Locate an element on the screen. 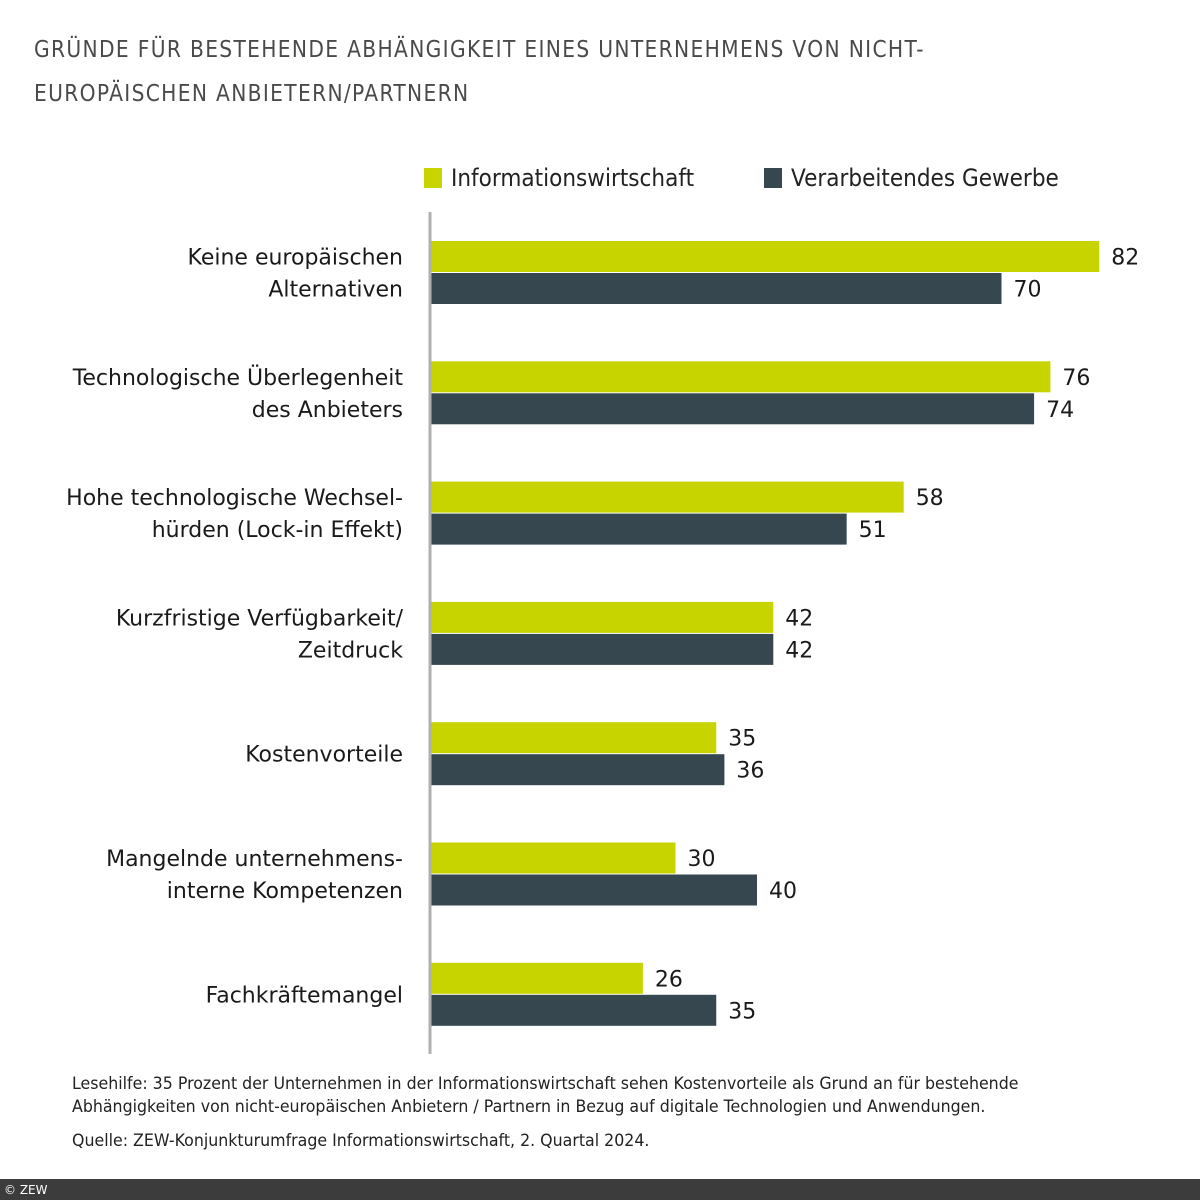 The image size is (1200, 1201). value-label-informationswirtschaft-3: 58 is located at coordinates (930, 498).